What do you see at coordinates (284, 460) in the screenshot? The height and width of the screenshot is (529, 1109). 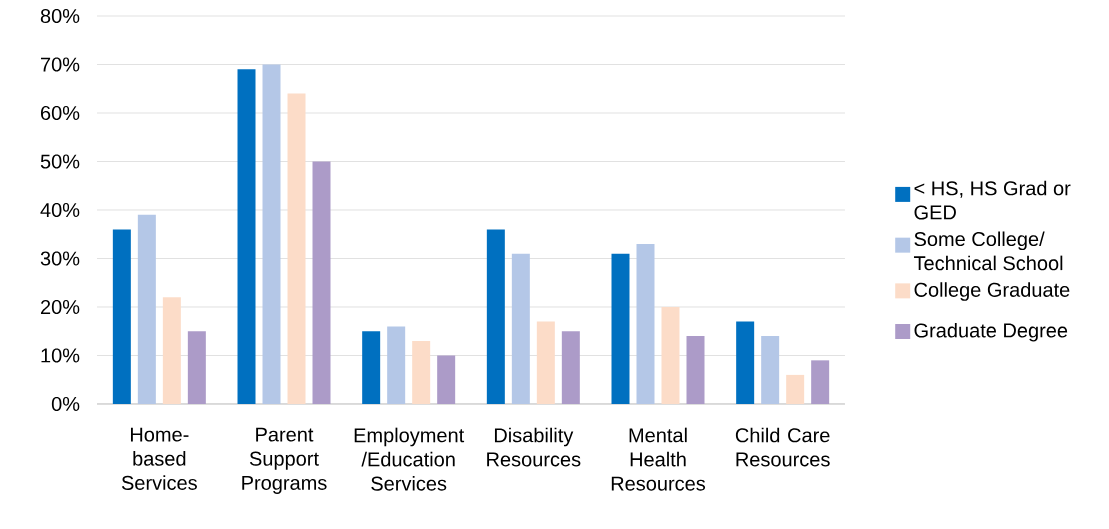 I see `x-tick-label: Parent Support Programs` at bounding box center [284, 460].